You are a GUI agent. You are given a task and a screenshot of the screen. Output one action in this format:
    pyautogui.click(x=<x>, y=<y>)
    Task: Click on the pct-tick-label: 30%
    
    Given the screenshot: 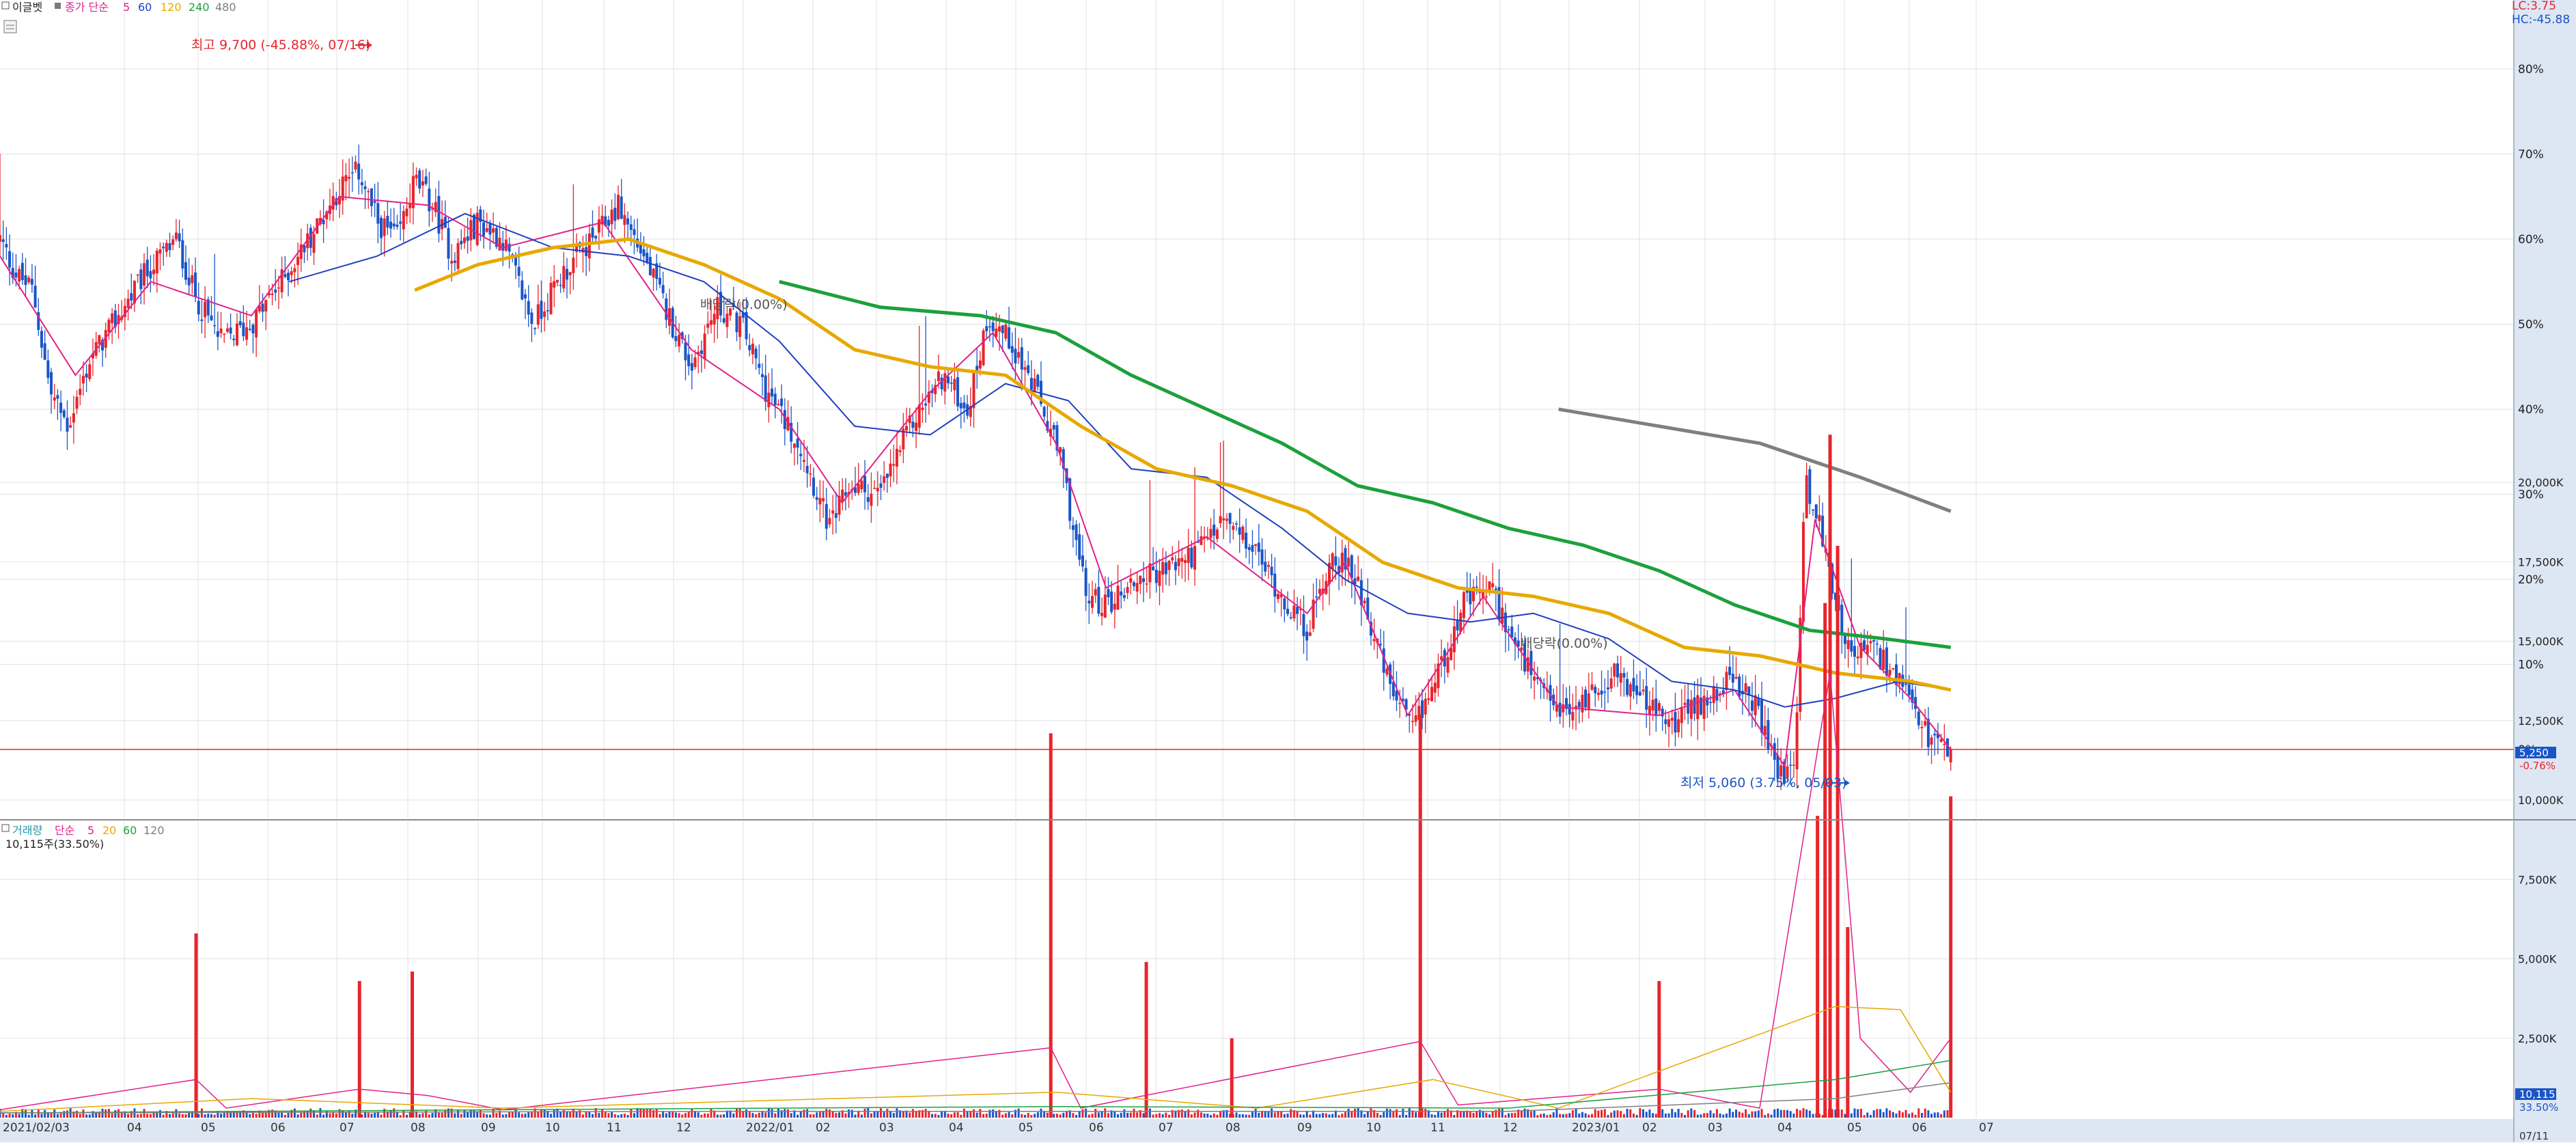 What is the action you would take?
    pyautogui.click(x=2531, y=495)
    